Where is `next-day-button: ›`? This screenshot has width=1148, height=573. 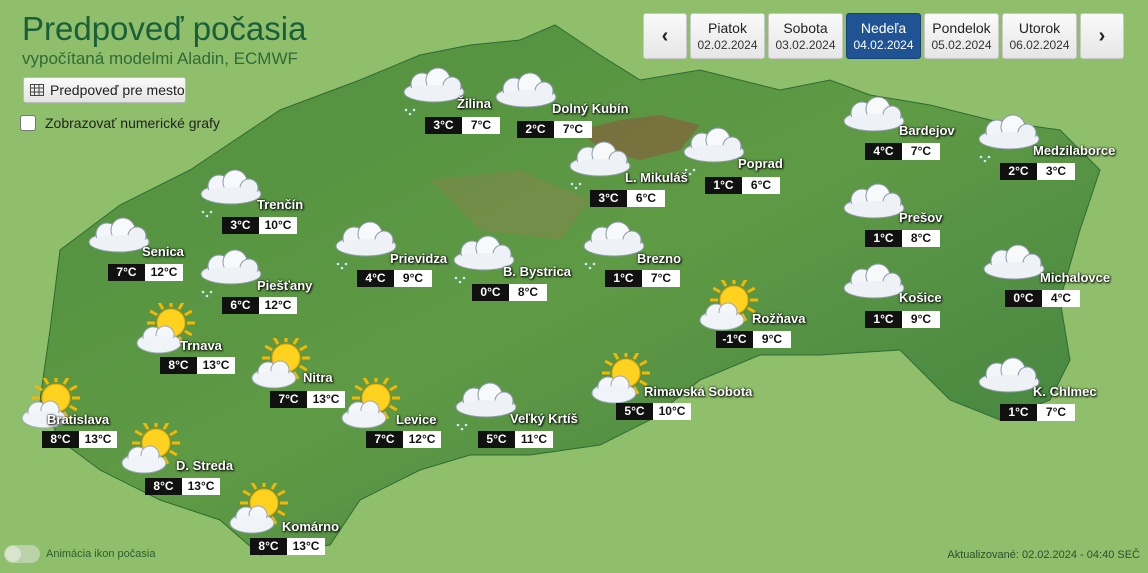
next-day-button: › is located at coordinates (1102, 36).